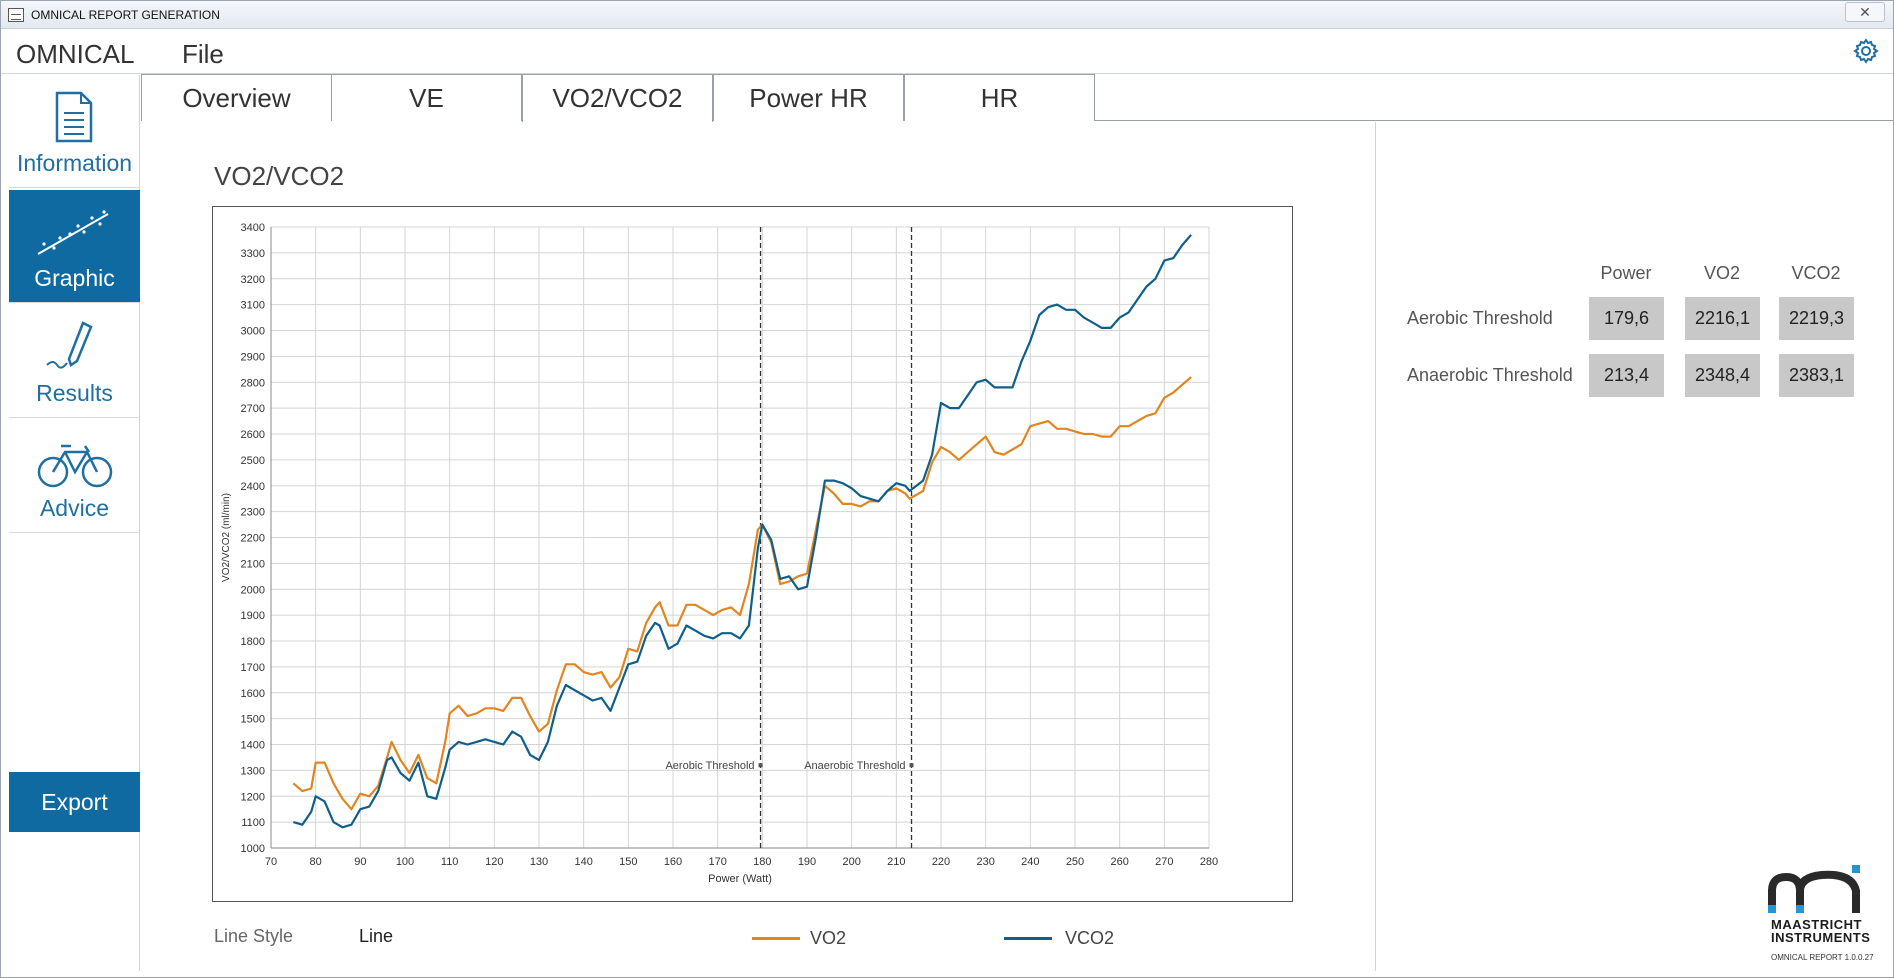 The width and height of the screenshot is (1894, 978). Describe the element at coordinates (376, 936) in the screenshot. I see `line-style-value: Line` at that location.